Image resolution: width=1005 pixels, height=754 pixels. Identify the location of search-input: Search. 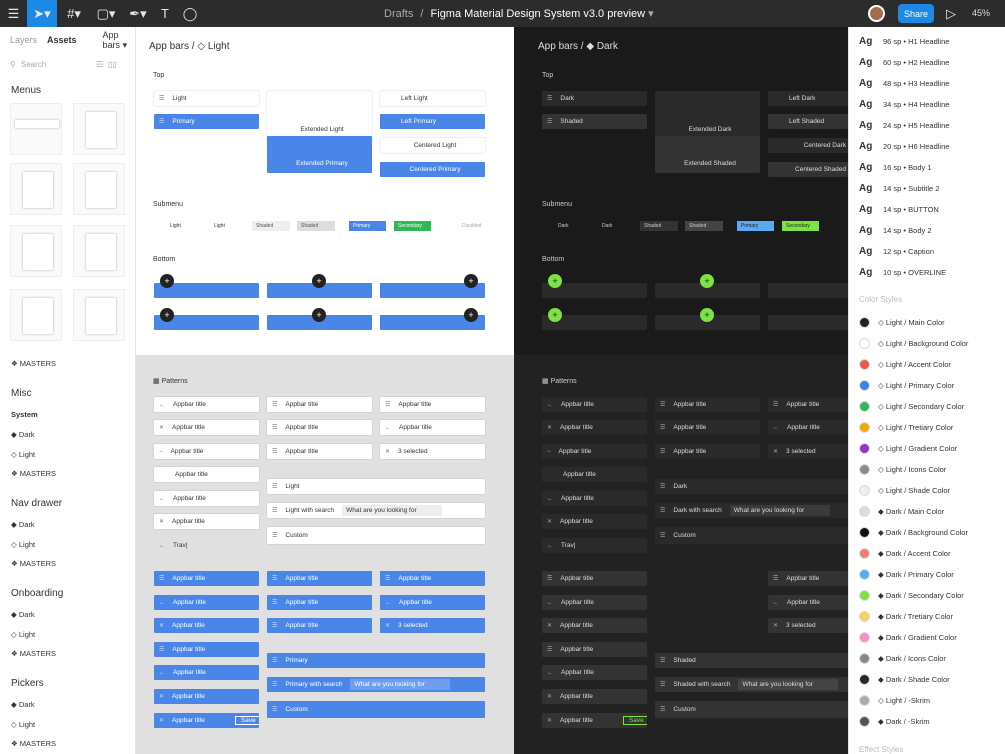
(33, 64).